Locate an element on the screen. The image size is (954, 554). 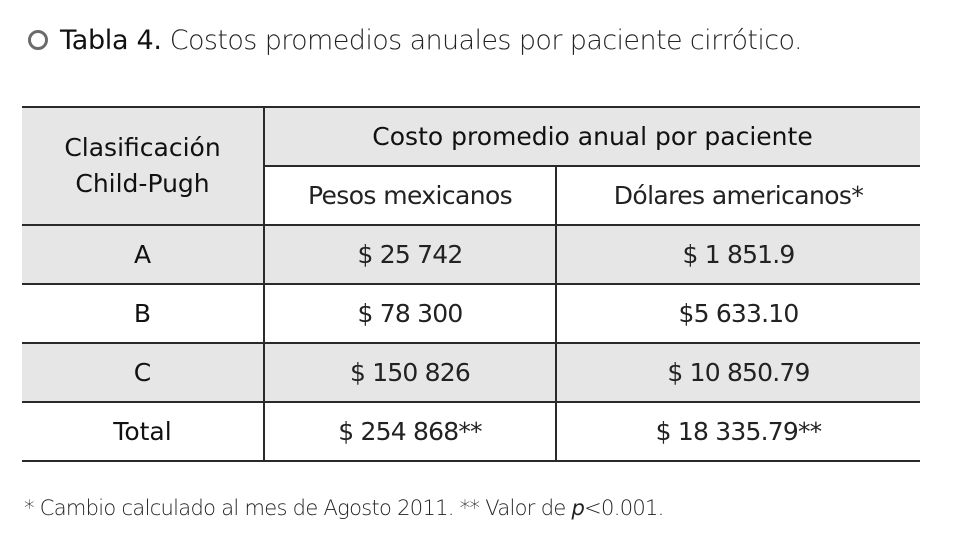
header-classification-line2: Child-Pugh is located at coordinates (142, 183).